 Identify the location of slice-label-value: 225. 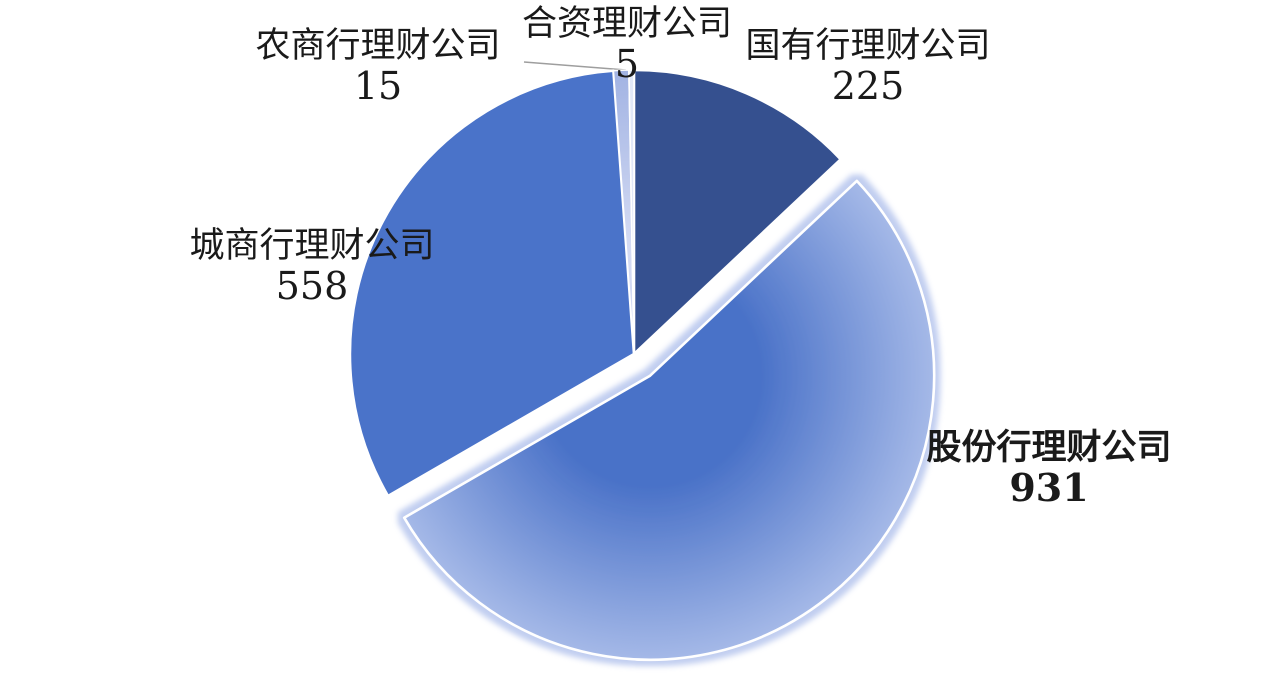
(868, 86).